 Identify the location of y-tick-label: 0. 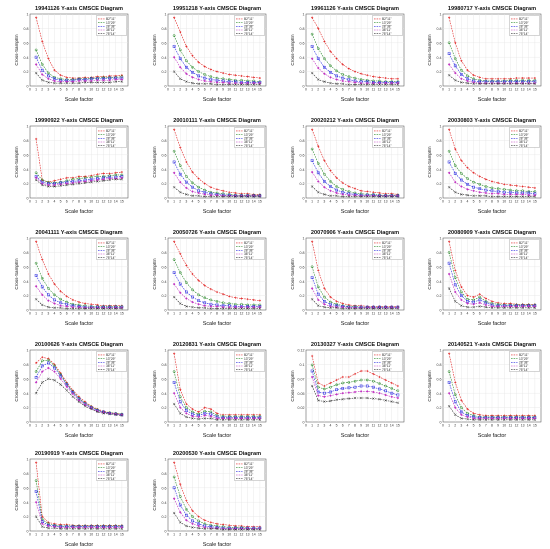
(166, 199).